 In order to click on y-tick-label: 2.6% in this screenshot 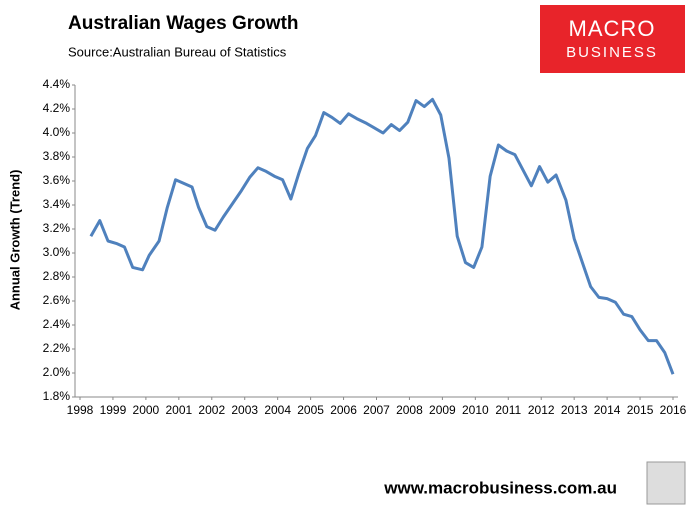, I will do `click(57, 300)`.